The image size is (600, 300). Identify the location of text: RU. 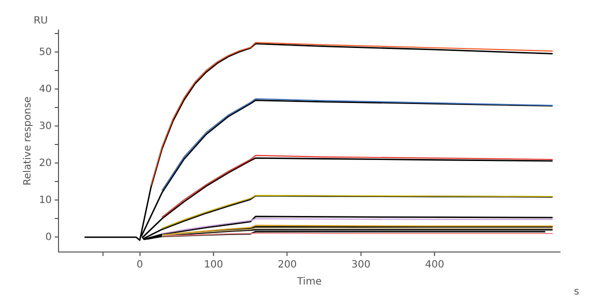
(41, 21).